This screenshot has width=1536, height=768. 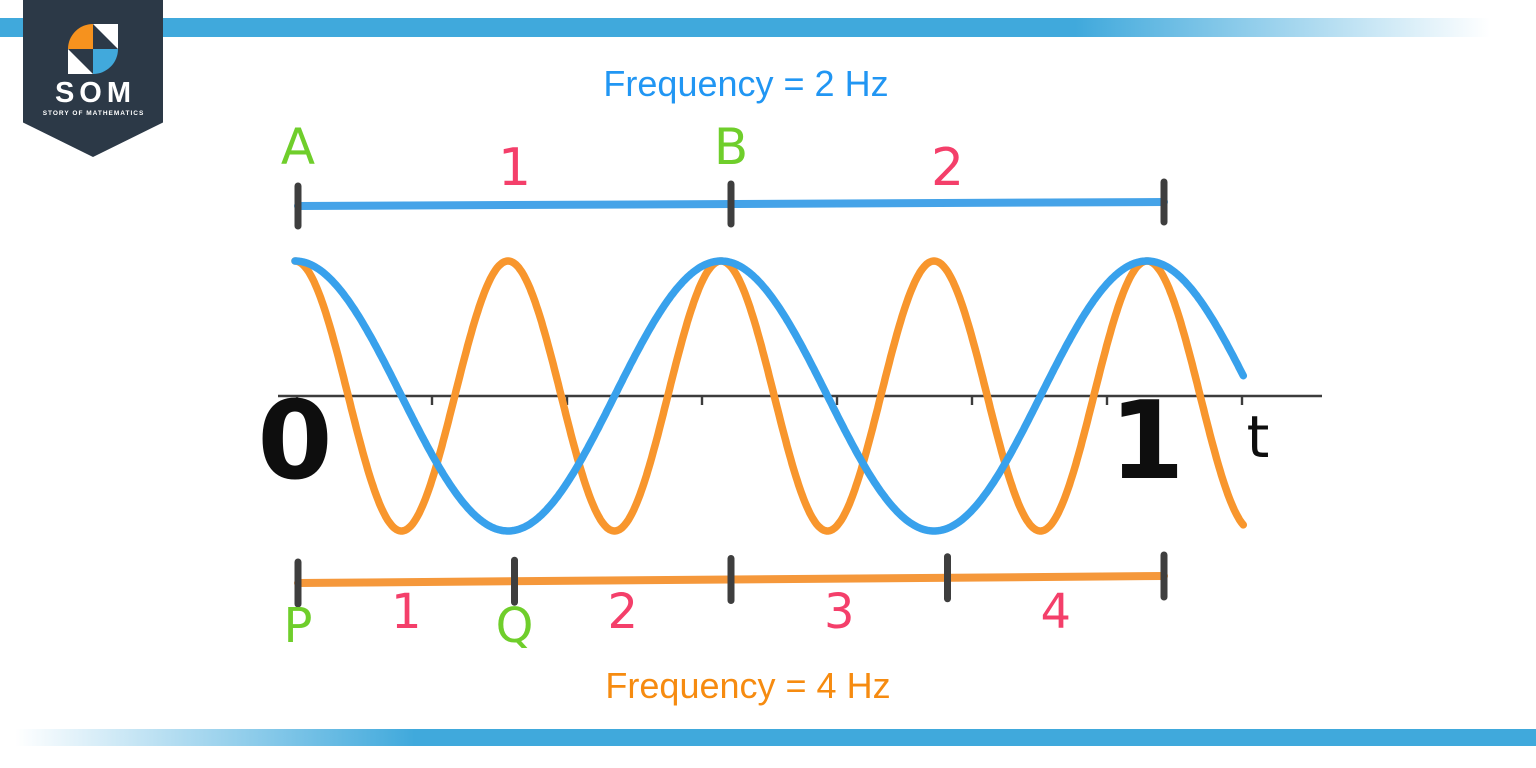 What do you see at coordinates (731, 147) in the screenshot?
I see `point-label-B: B` at bounding box center [731, 147].